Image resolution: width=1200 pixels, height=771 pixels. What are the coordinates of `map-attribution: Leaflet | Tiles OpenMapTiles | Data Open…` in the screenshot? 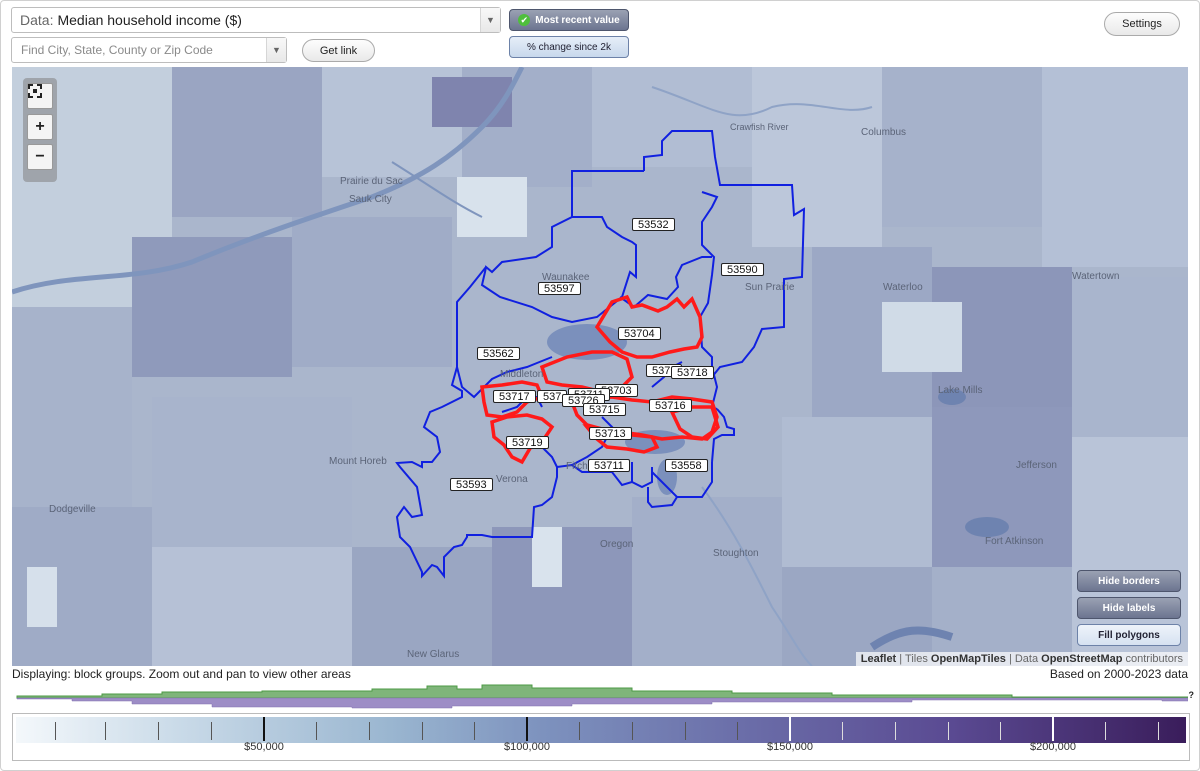 It's located at (1021, 659).